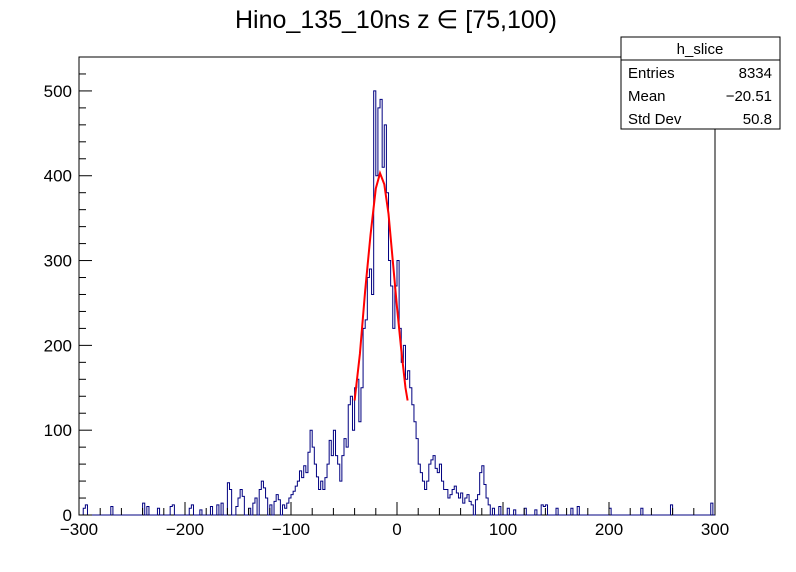 The height and width of the screenshot is (572, 796). I want to click on fit-curve-layer, so click(381, 285).